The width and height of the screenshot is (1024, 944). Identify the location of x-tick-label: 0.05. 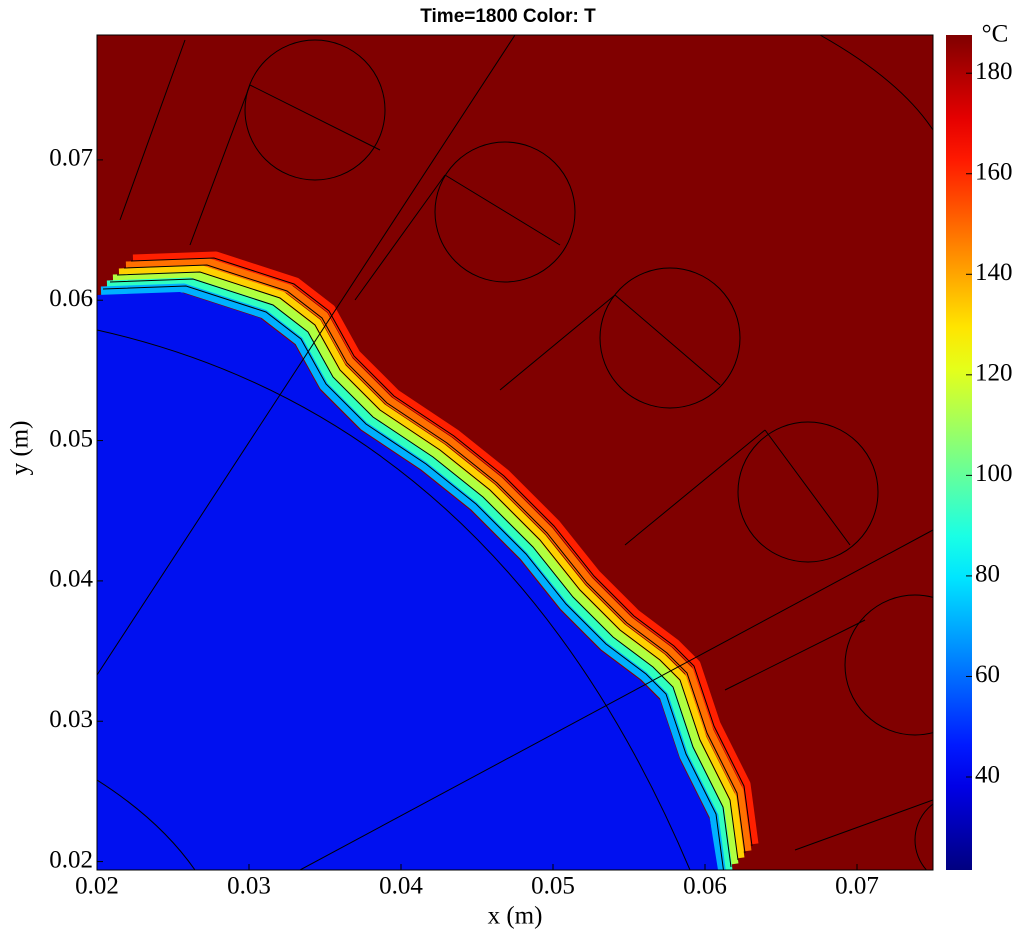
(553, 886).